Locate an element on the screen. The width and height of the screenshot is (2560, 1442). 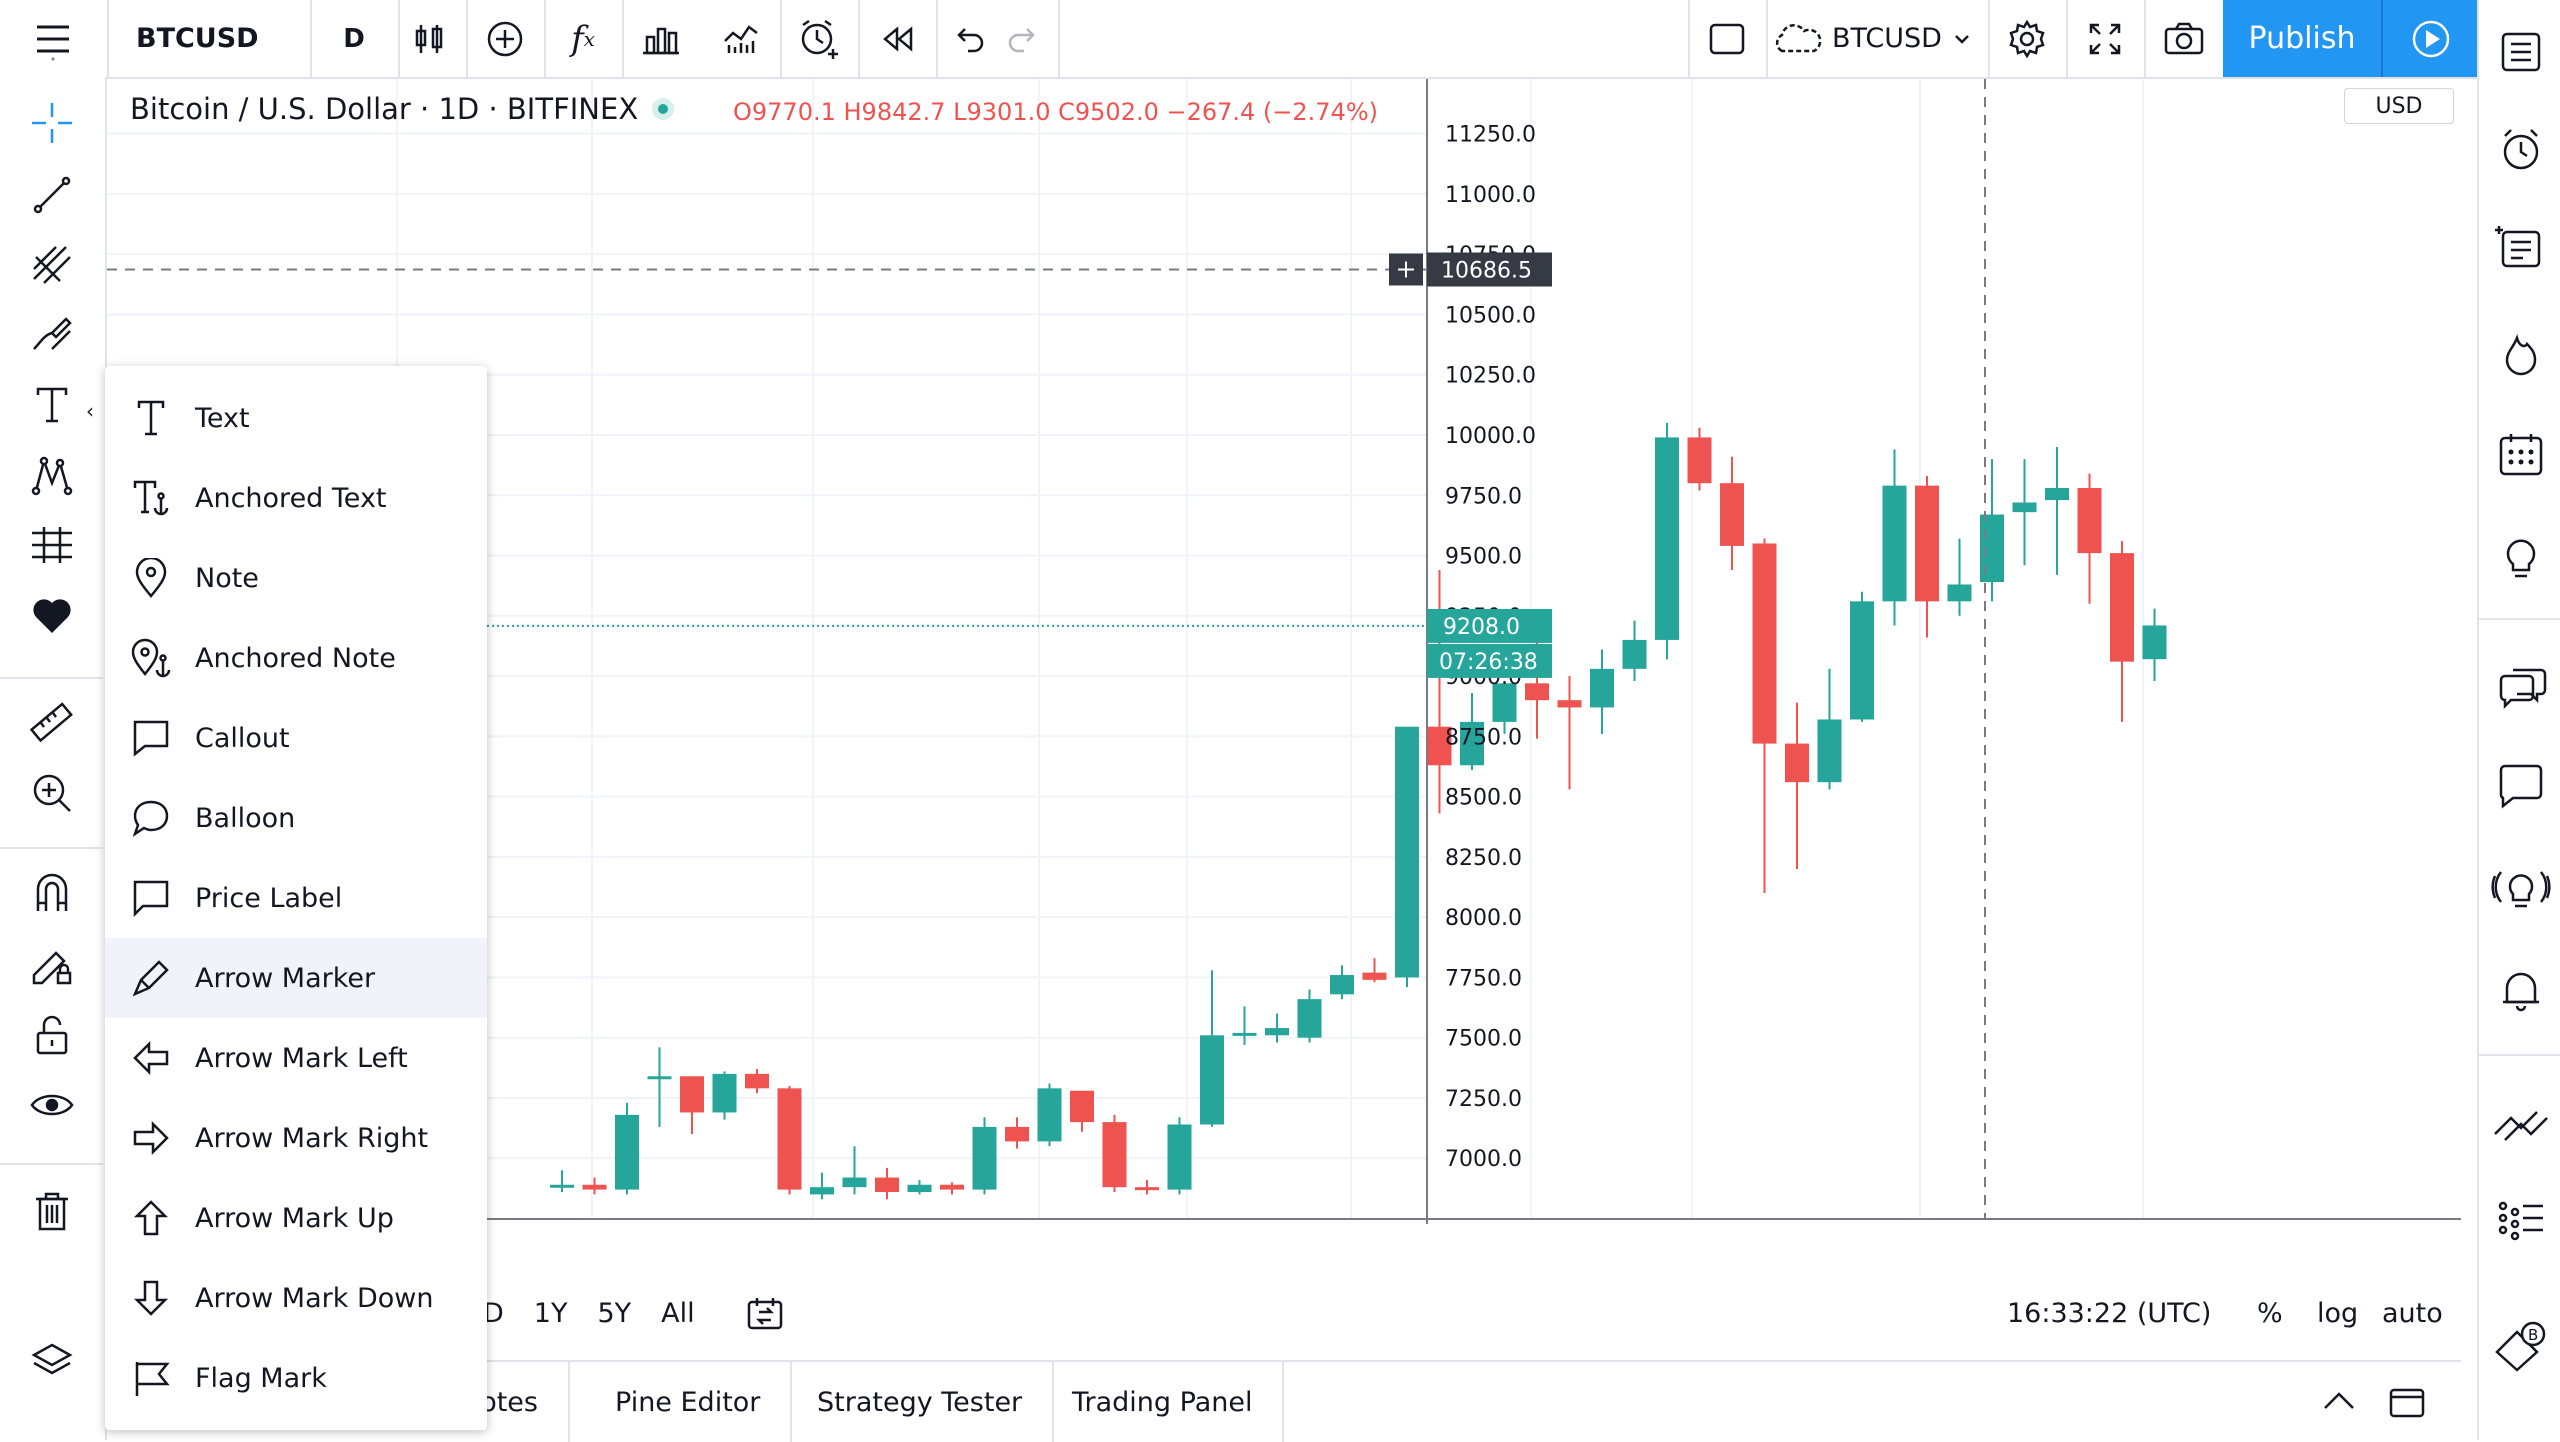
tab-pine-editor: Pine Editor is located at coordinates (689, 1402).